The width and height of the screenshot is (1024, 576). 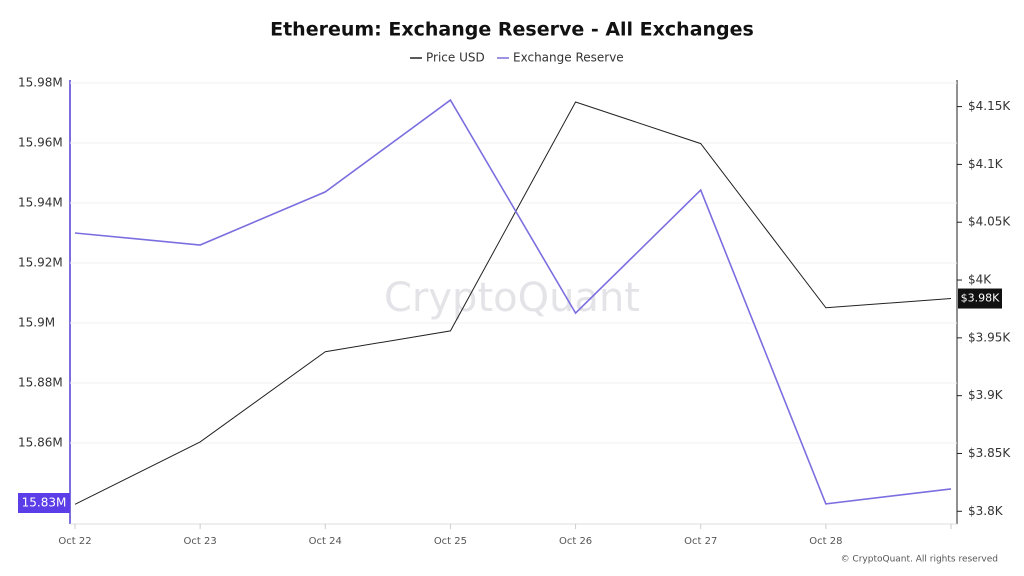 I want to click on y-badge-bg, so click(x=44, y=503).